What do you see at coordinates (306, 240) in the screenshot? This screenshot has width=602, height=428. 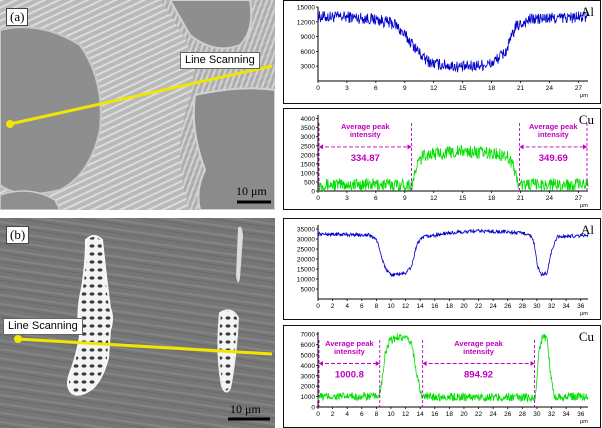 I see `y-tick-label: 30000` at bounding box center [306, 240].